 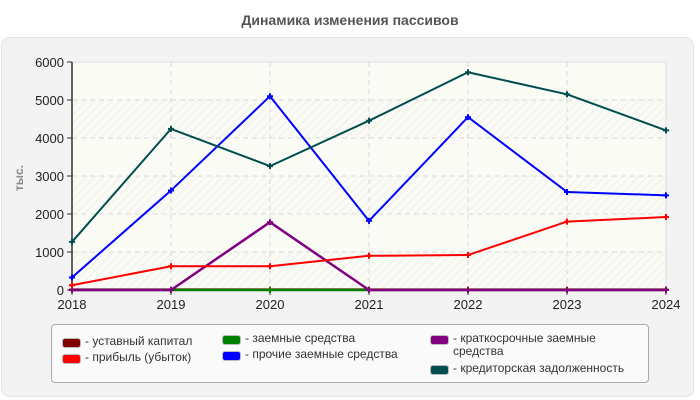 I want to click on y-tick-label: 6000, so click(x=49, y=62).